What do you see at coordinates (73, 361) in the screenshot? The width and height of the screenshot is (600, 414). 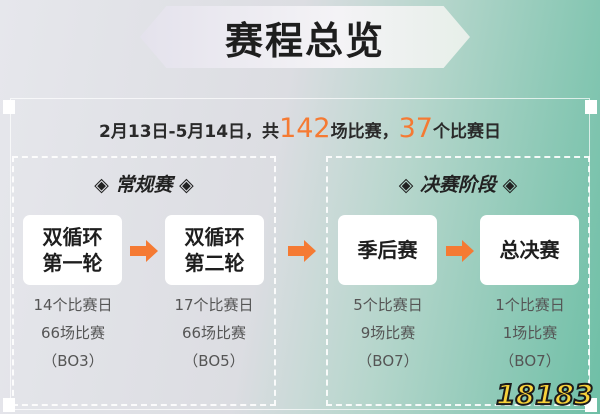 I see `format: （BO3）` at bounding box center [73, 361].